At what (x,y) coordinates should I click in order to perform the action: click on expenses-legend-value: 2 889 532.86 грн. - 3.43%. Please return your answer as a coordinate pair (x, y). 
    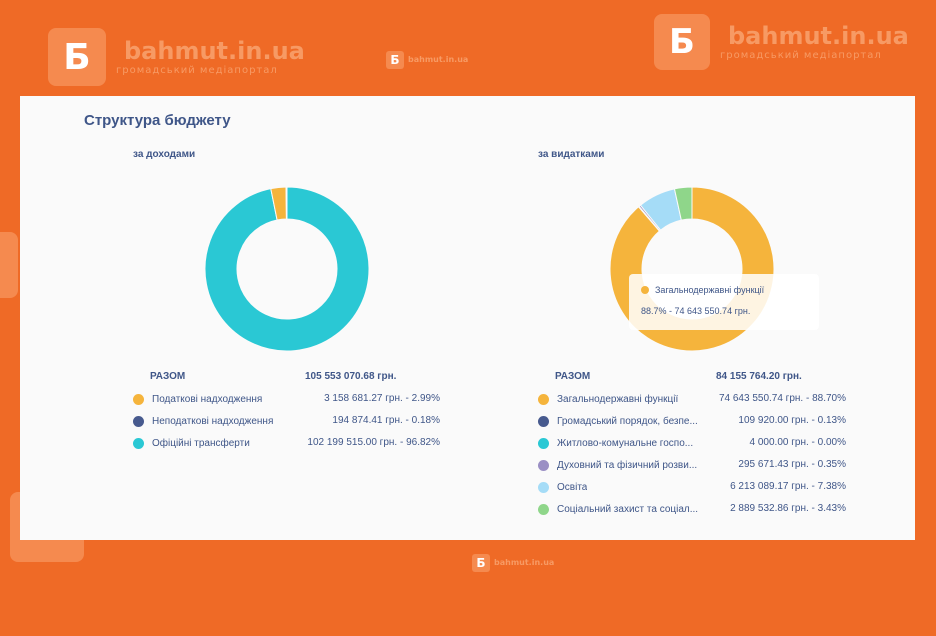
    Looking at the image, I should click on (788, 508).